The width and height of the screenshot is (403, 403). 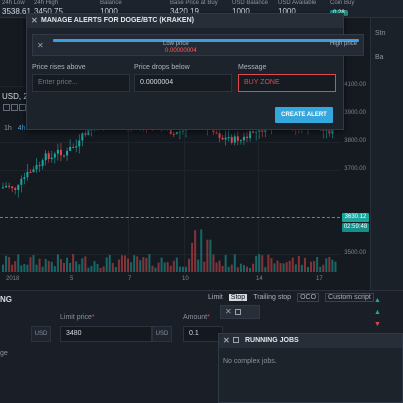 What do you see at coordinates (176, 44) in the screenshot?
I see `slider-low-label: Low price` at bounding box center [176, 44].